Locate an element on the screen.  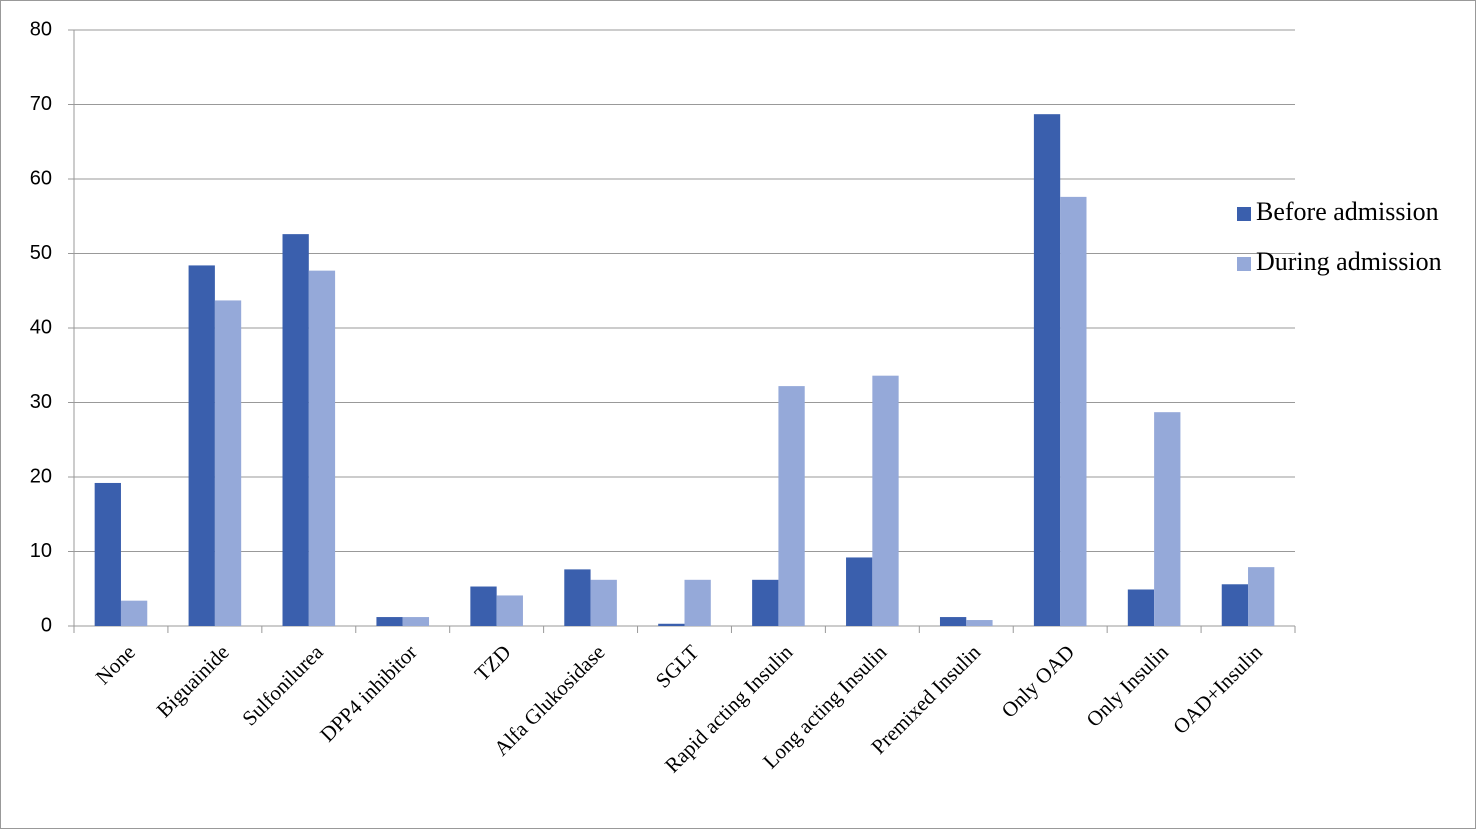
y-tick-label: 60 is located at coordinates (41, 178).